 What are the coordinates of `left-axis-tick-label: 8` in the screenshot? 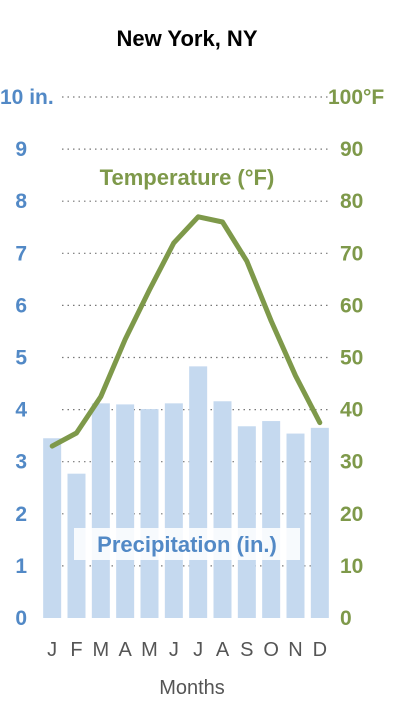 It's located at (21, 201).